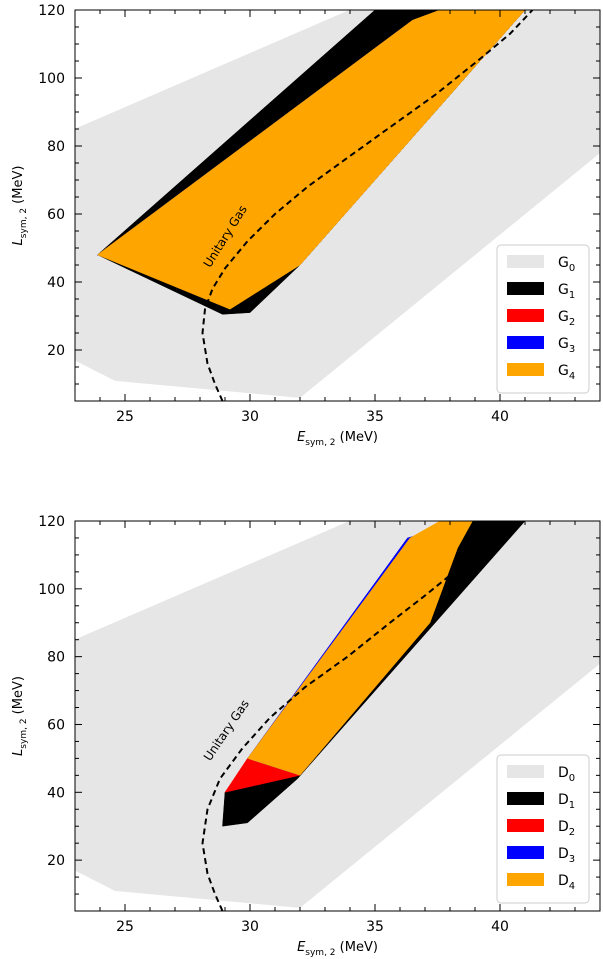 The width and height of the screenshot is (603, 959). Describe the element at coordinates (566, 774) in the screenshot. I see `legend-label: D0` at that location.